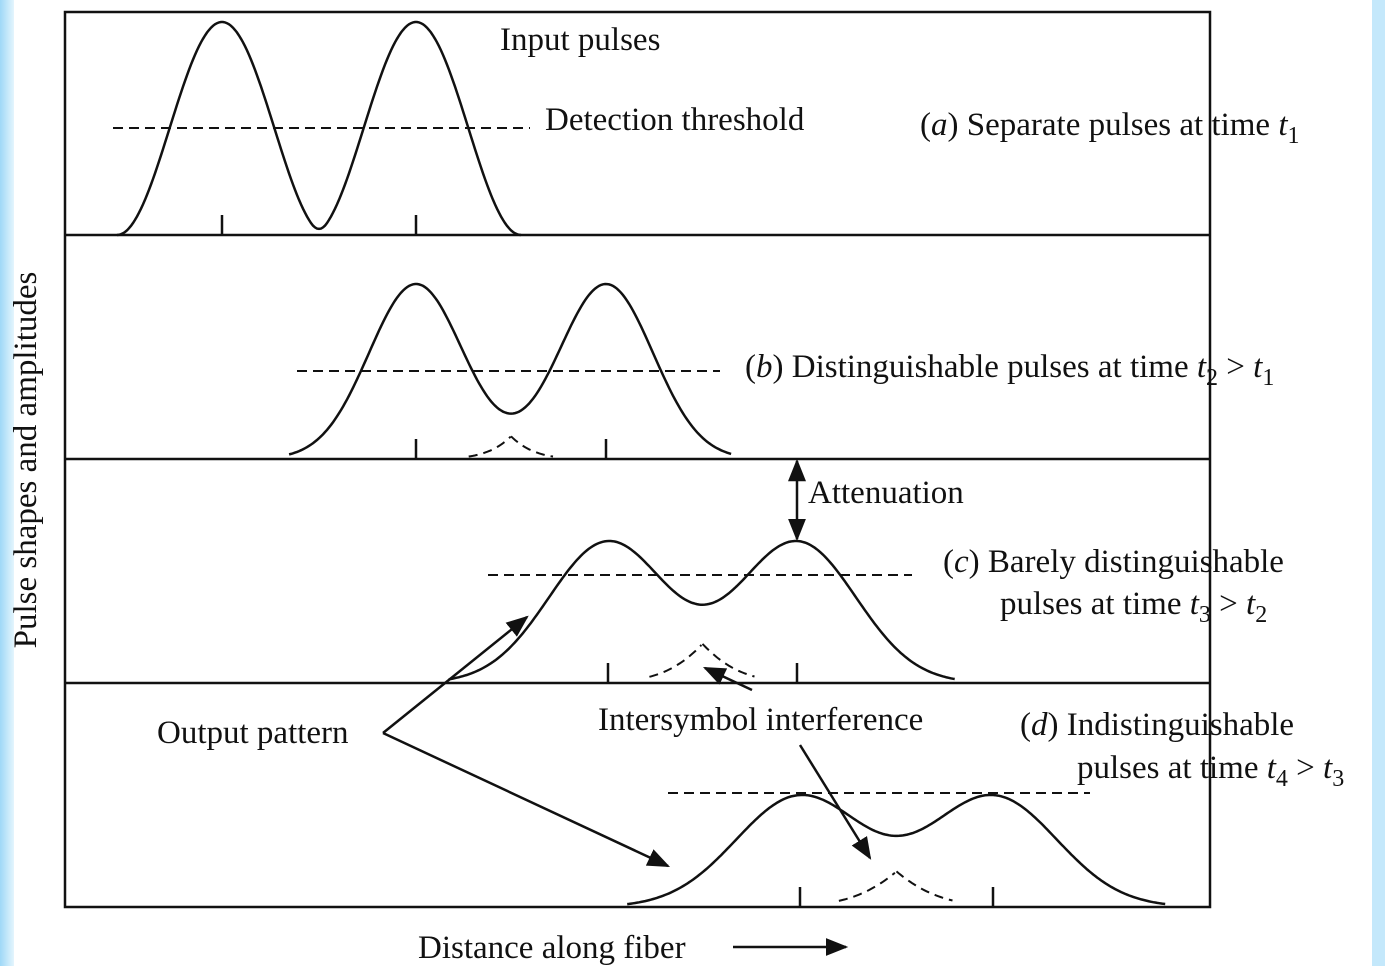 The width and height of the screenshot is (1385, 966). I want to click on panel-caption: pulses at time t4 > t3, so click(1210, 771).